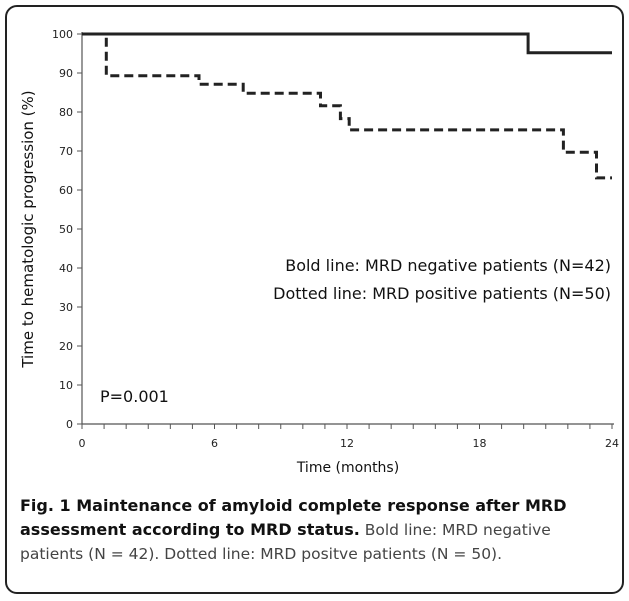 The height and width of the screenshot is (601, 629). What do you see at coordinates (82, 443) in the screenshot?
I see `x-tick-label: 0` at bounding box center [82, 443].